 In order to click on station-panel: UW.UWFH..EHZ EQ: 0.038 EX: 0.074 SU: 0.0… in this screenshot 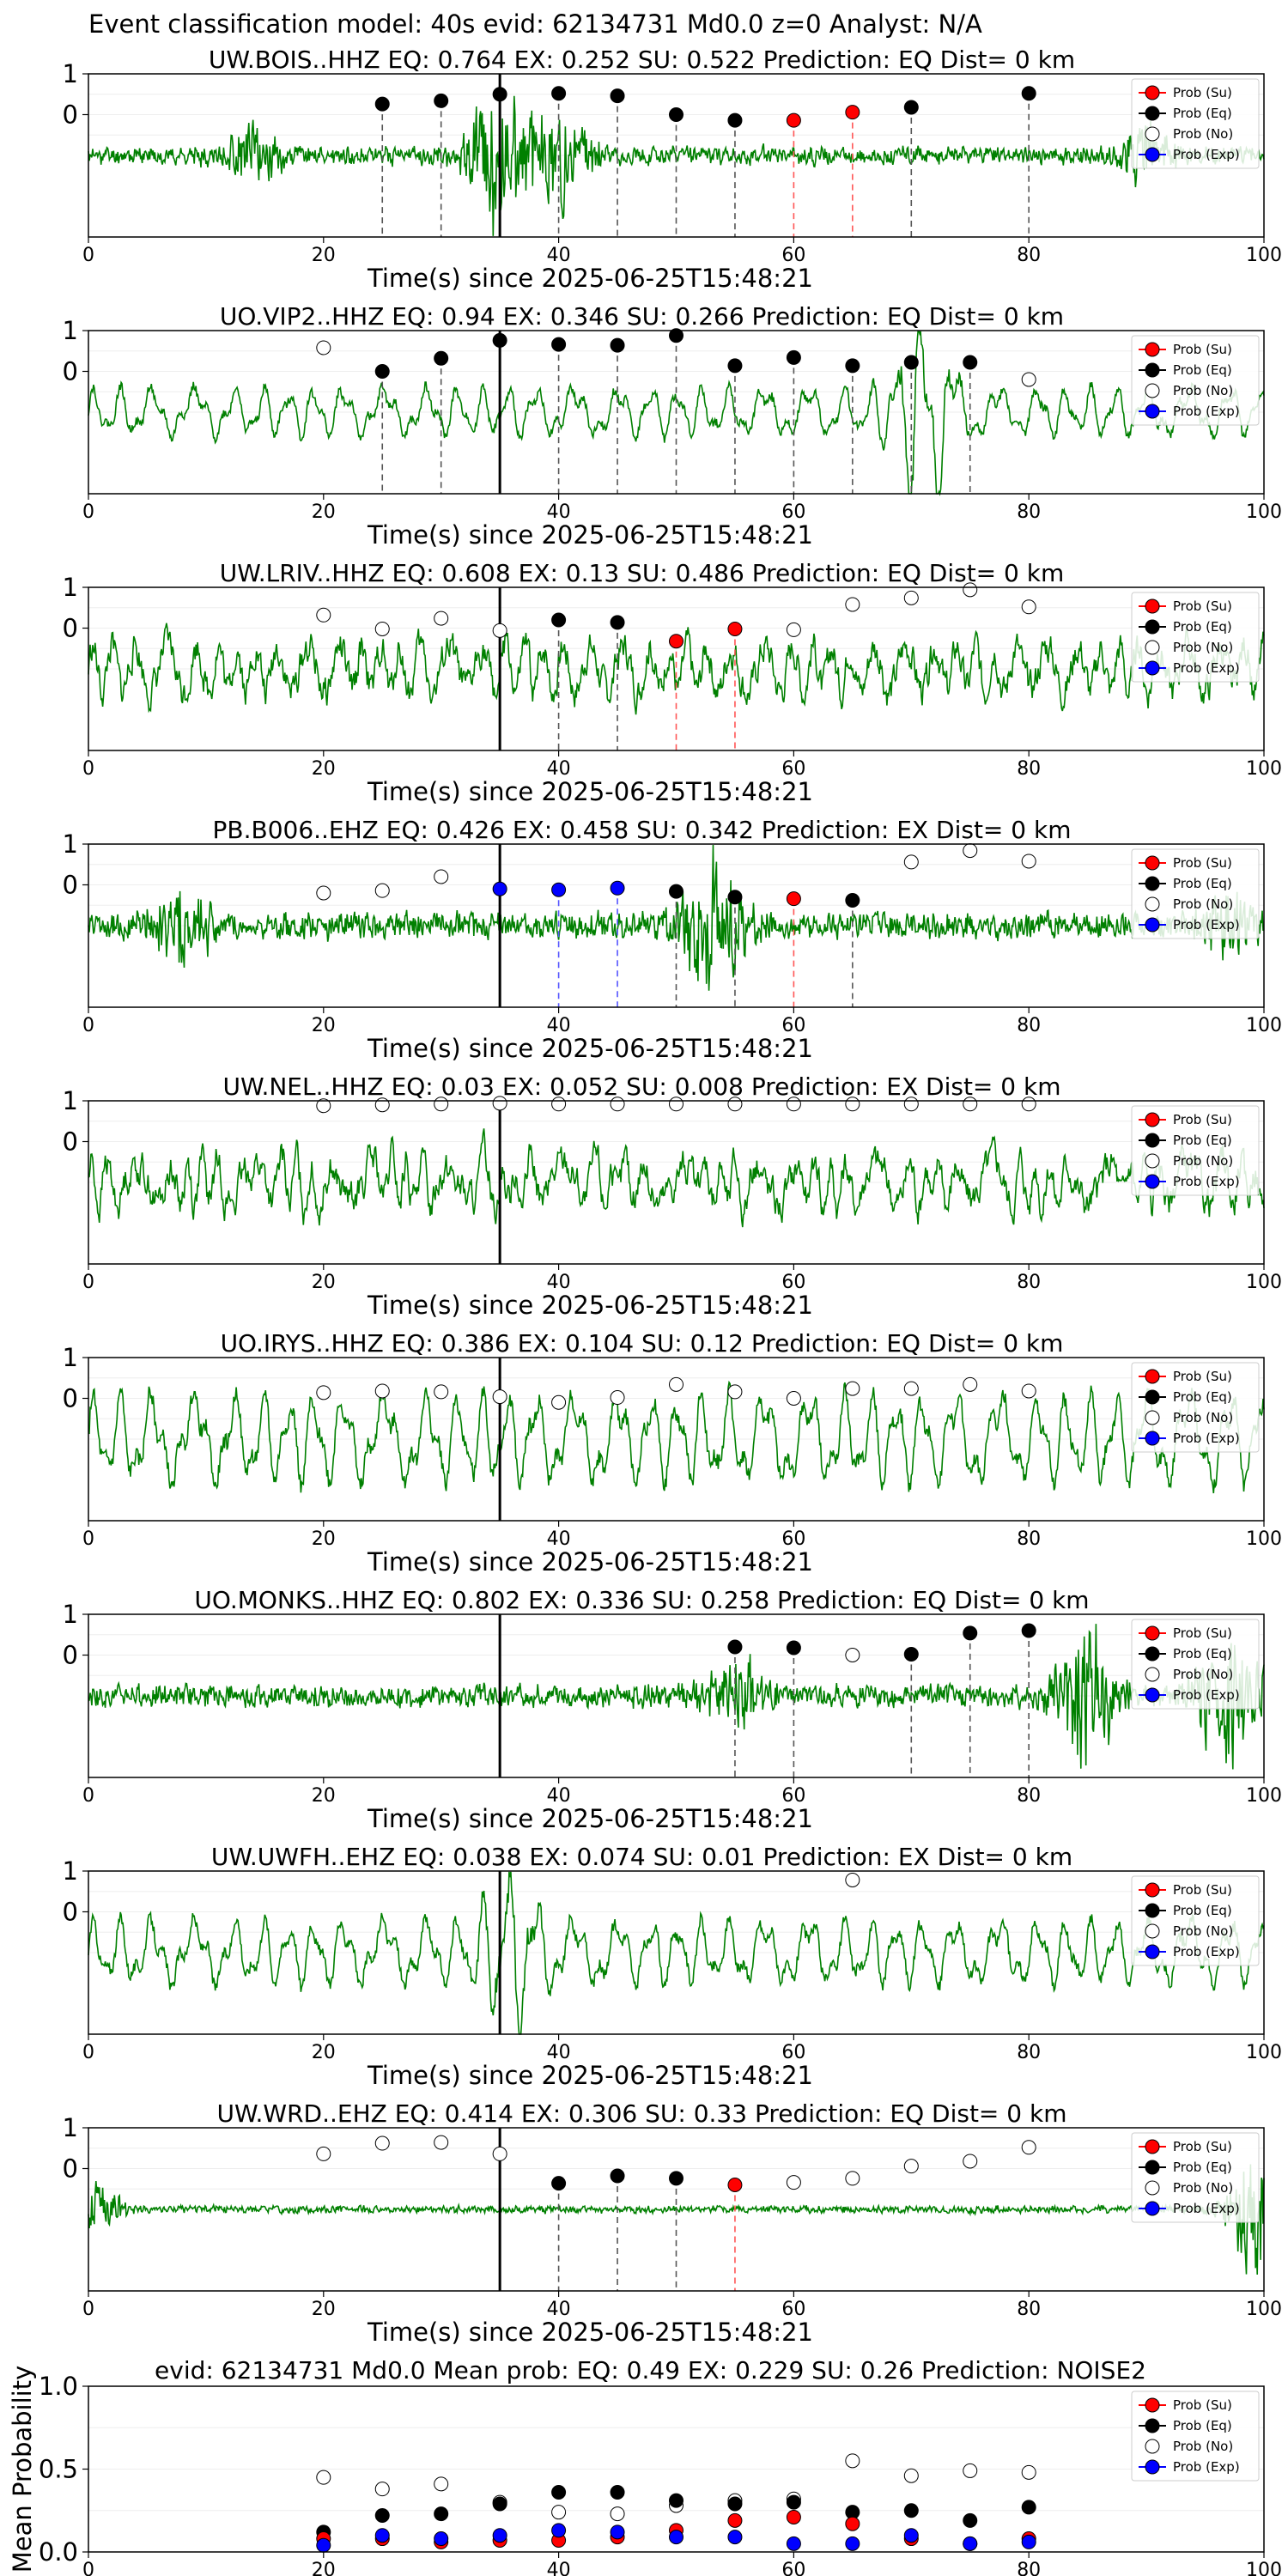, I will do `click(673, 1967)`.